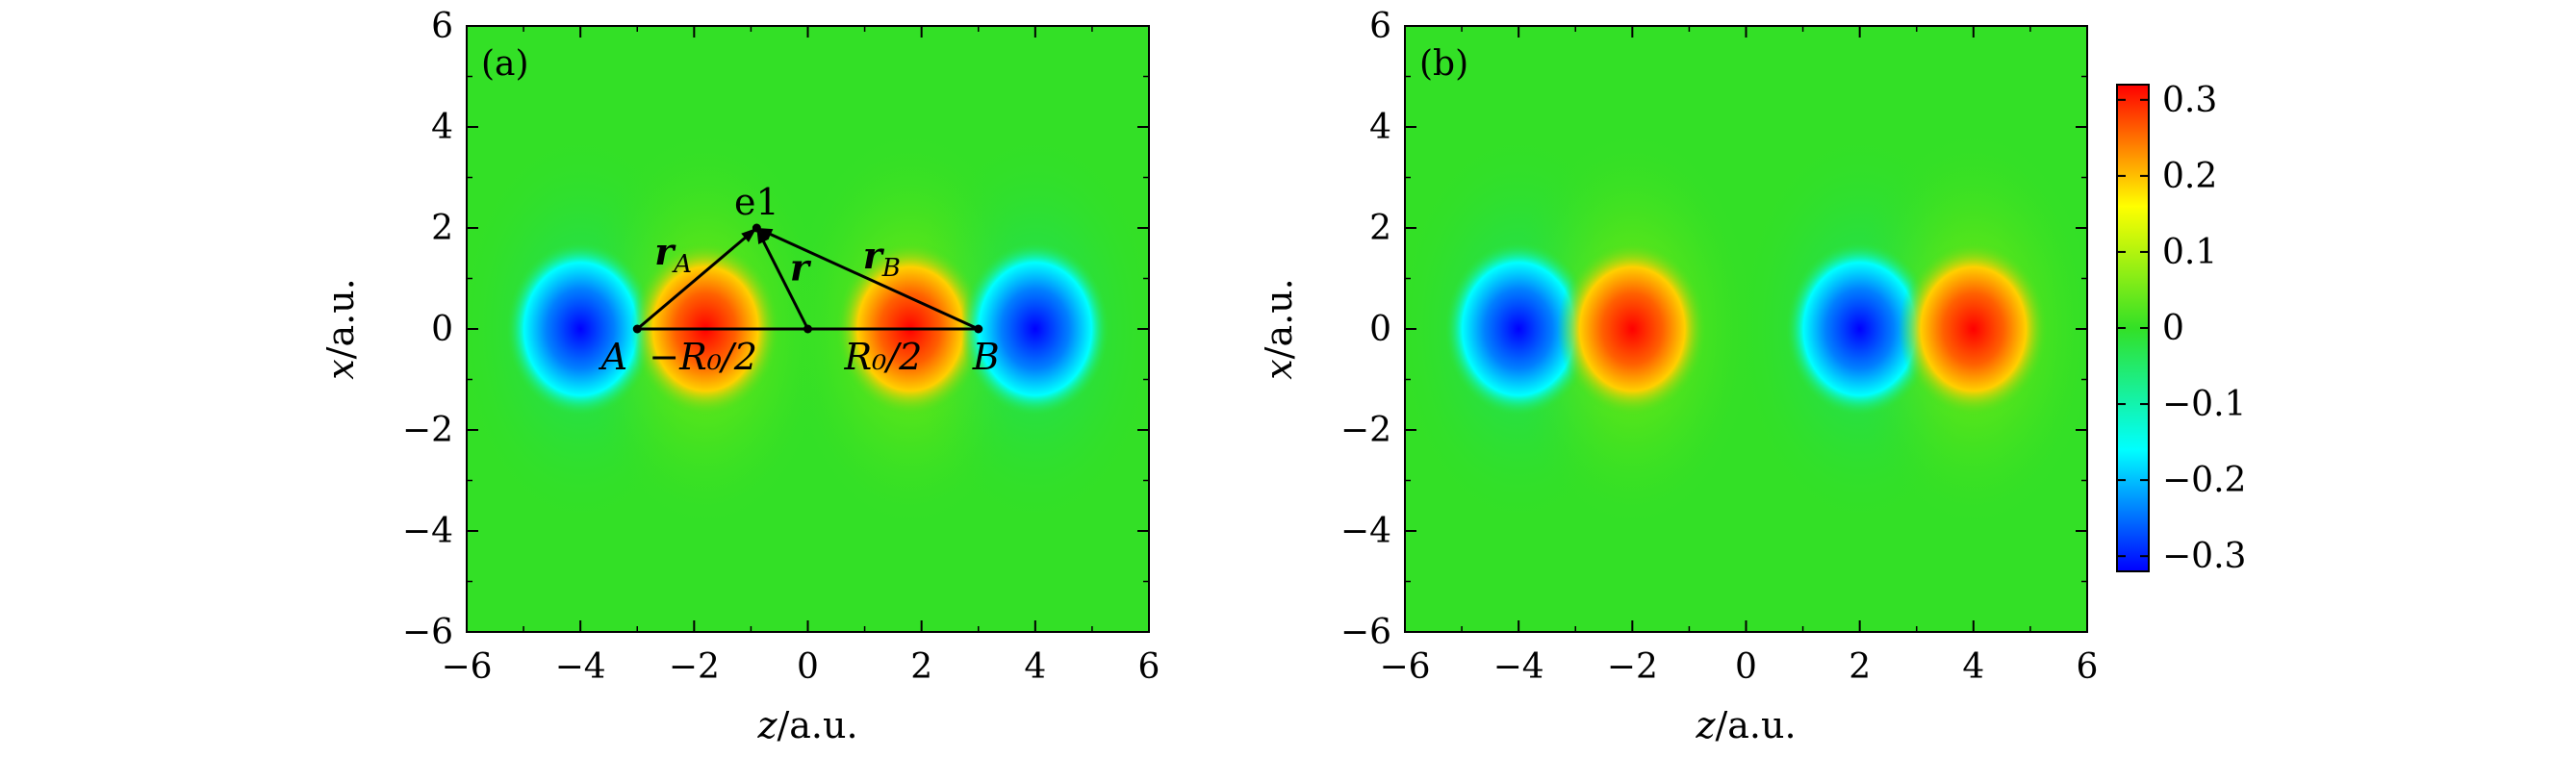  Describe the element at coordinates (505, 64) in the screenshot. I see `panel-a-label: (a)` at that location.